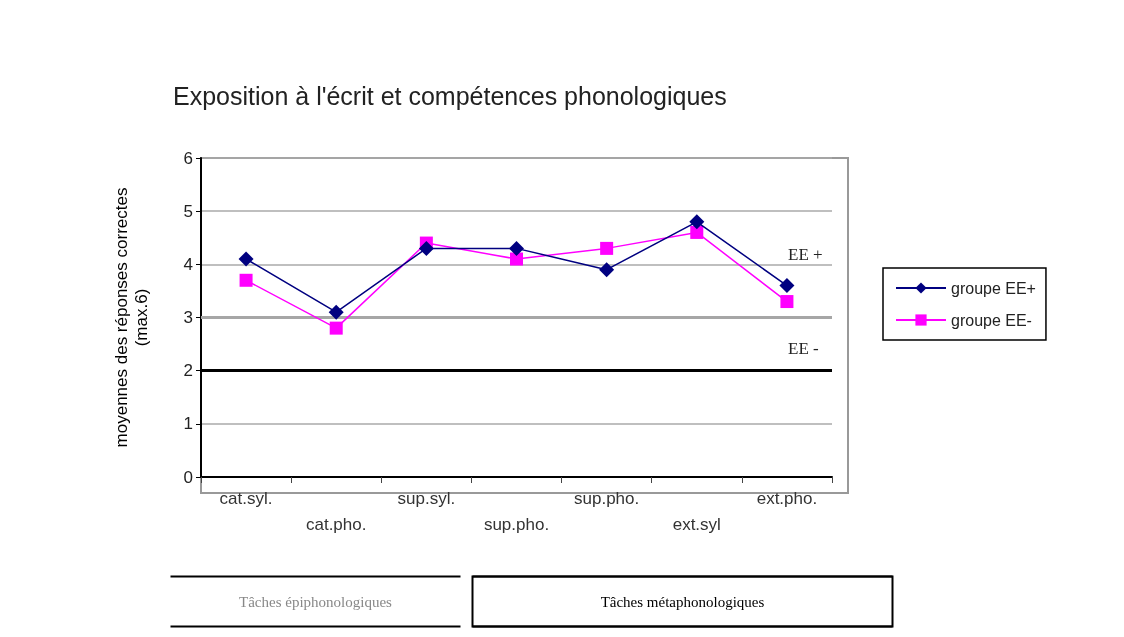 This screenshot has height=637, width=1124. What do you see at coordinates (450, 95) in the screenshot?
I see `chart-title: Exposition à l'écrit et compétences phonologiques` at bounding box center [450, 95].